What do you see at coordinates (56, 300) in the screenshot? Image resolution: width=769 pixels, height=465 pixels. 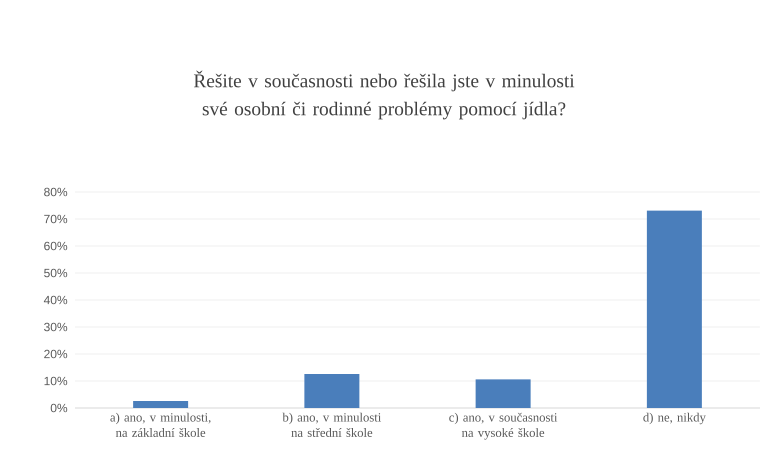 I see `y-tick-label: 40%` at bounding box center [56, 300].